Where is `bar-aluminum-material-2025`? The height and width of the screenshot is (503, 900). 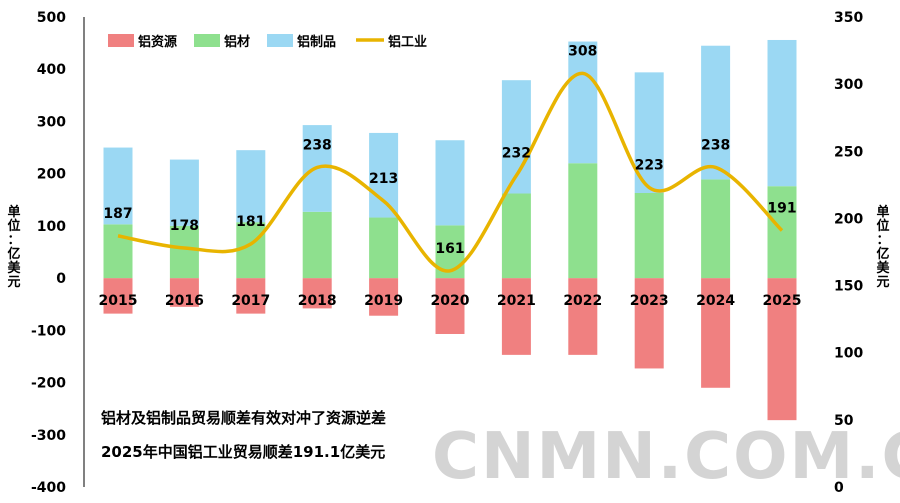 bar-aluminum-material-2025 is located at coordinates (782, 232).